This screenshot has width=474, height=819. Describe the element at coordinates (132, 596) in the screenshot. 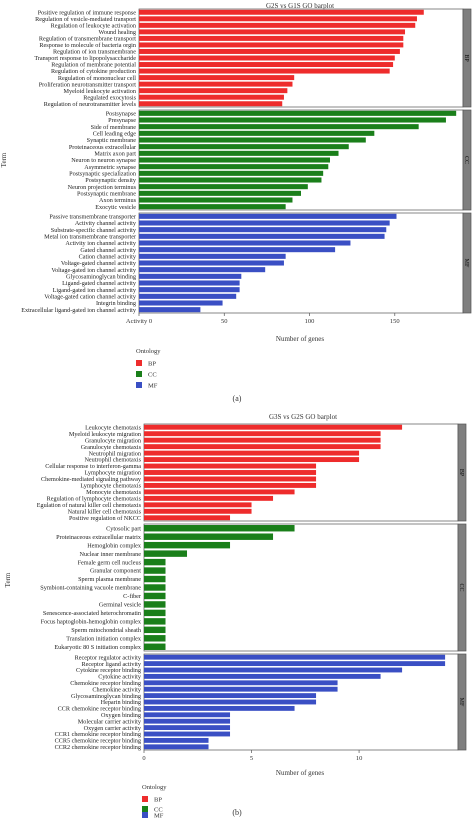

I see `chartB-cc-term-label: C-fiber` at that location.